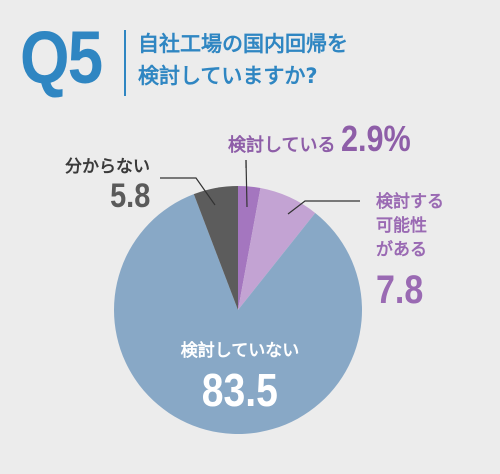 This screenshot has width=500, height=474. I want to click on label-wakaranai-category: 分からない, so click(107, 167).